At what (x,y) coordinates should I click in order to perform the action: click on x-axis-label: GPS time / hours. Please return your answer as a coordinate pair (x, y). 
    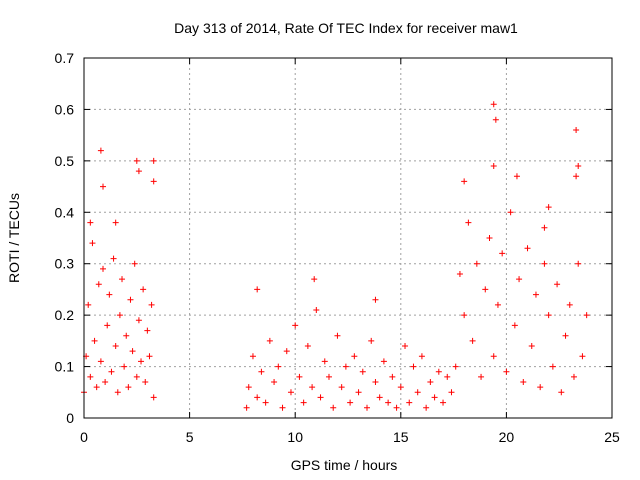
    Looking at the image, I should click on (344, 465).